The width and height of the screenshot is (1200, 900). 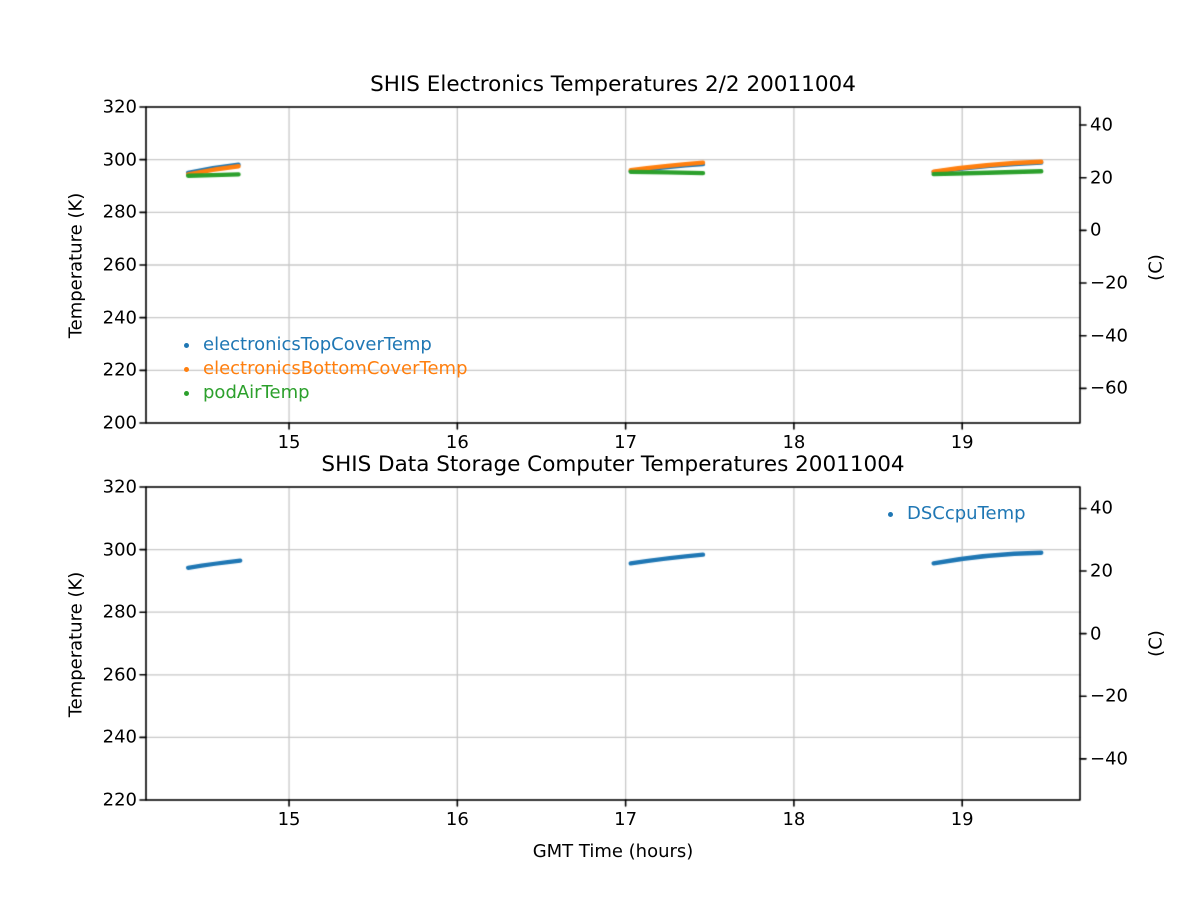 I want to click on legend-label: DSCcpuTemp, so click(x=966, y=513).